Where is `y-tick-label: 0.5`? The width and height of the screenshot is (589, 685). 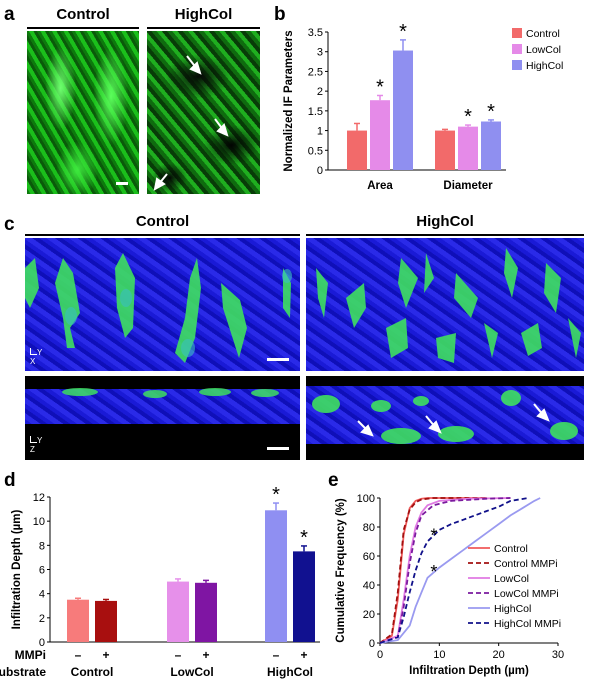 y-tick-label: 0.5 is located at coordinates (315, 151).